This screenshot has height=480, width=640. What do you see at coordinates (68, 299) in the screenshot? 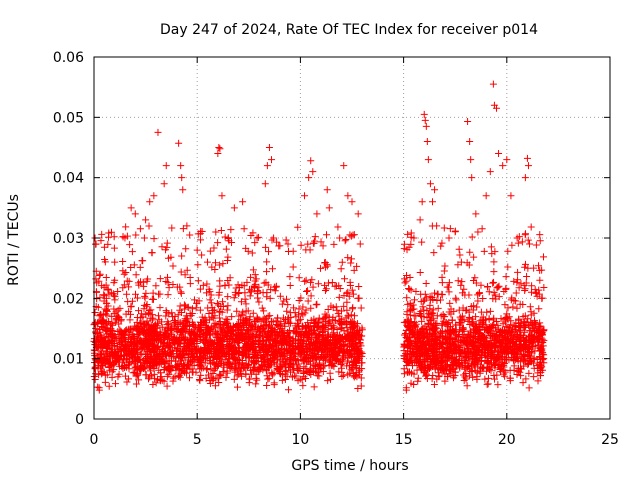
I see `y-tick-label: 0.02` at bounding box center [68, 299].